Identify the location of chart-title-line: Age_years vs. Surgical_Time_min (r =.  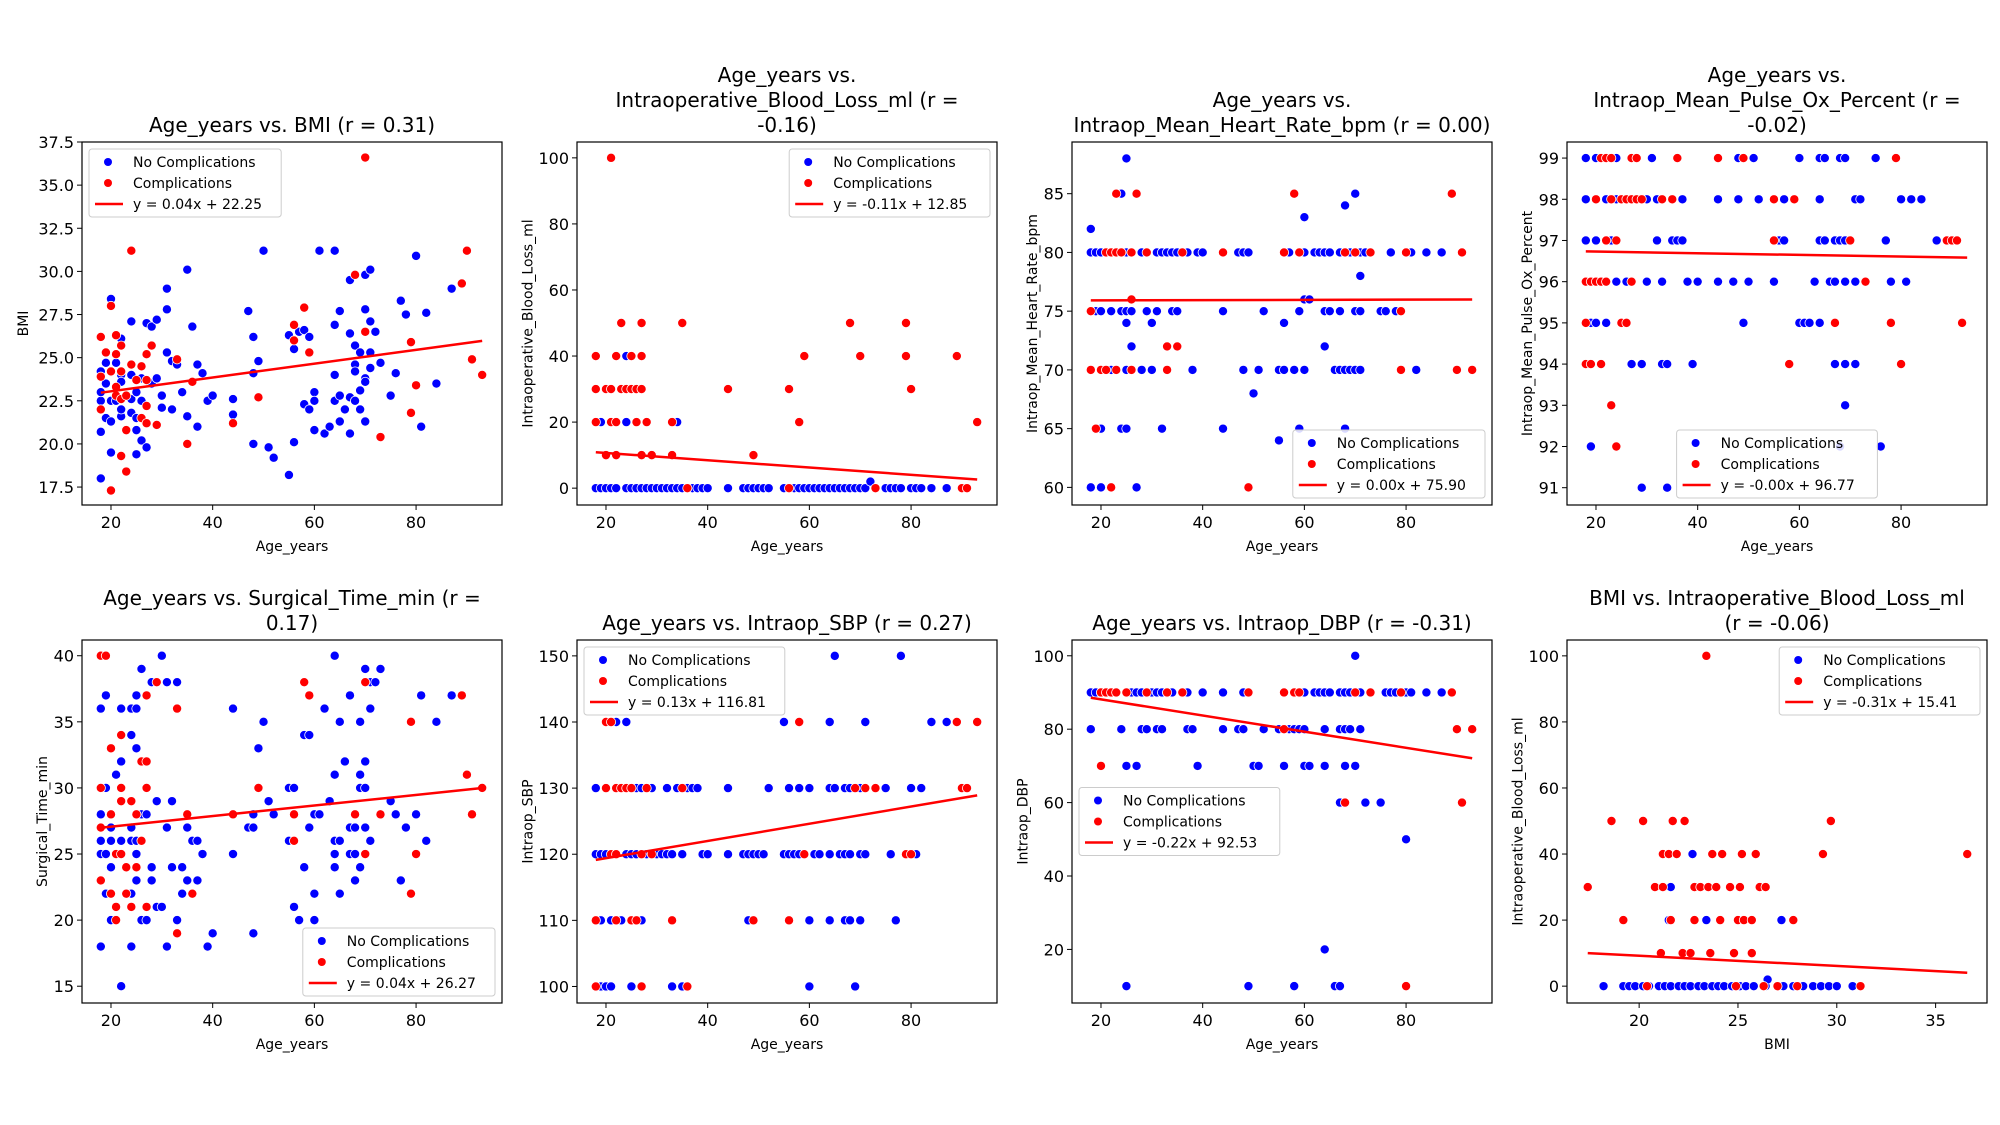
(292, 598).